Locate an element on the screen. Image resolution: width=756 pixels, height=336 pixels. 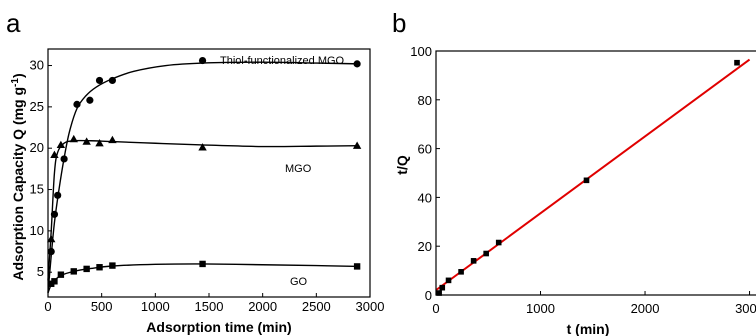
y-tick-label: 100 is located at coordinates (421, 51).